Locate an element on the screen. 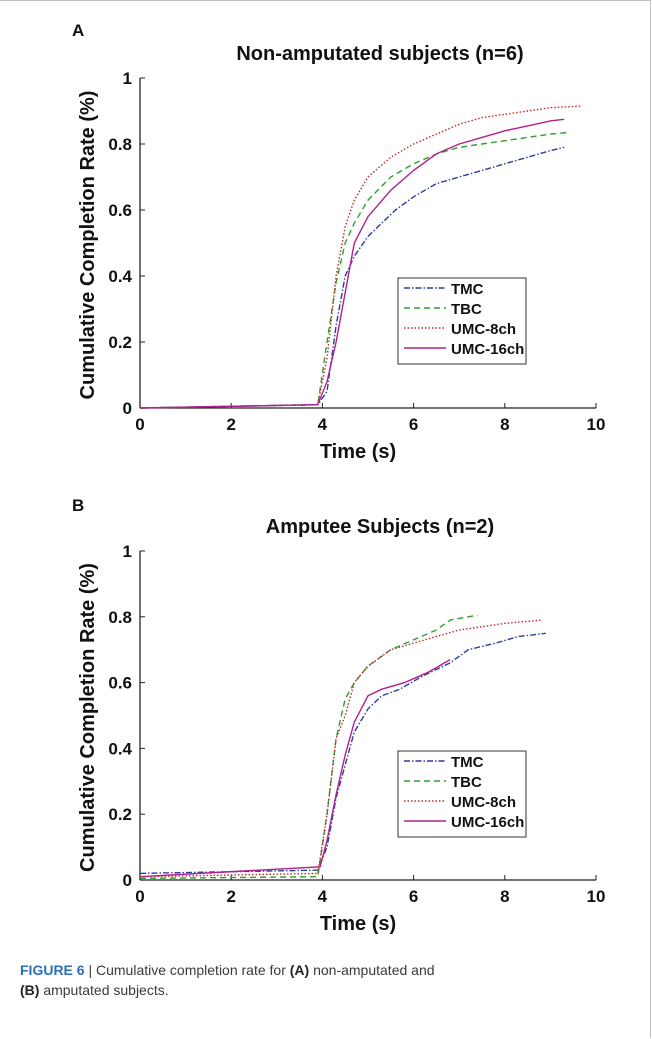 This screenshot has width=652, height=1039. chart-title: Amputee Subjects (n=2) is located at coordinates (380, 527).